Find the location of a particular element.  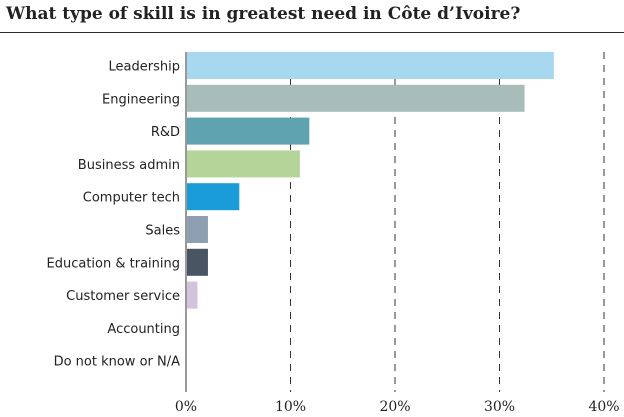

category-label: Customer service is located at coordinates (123, 296).